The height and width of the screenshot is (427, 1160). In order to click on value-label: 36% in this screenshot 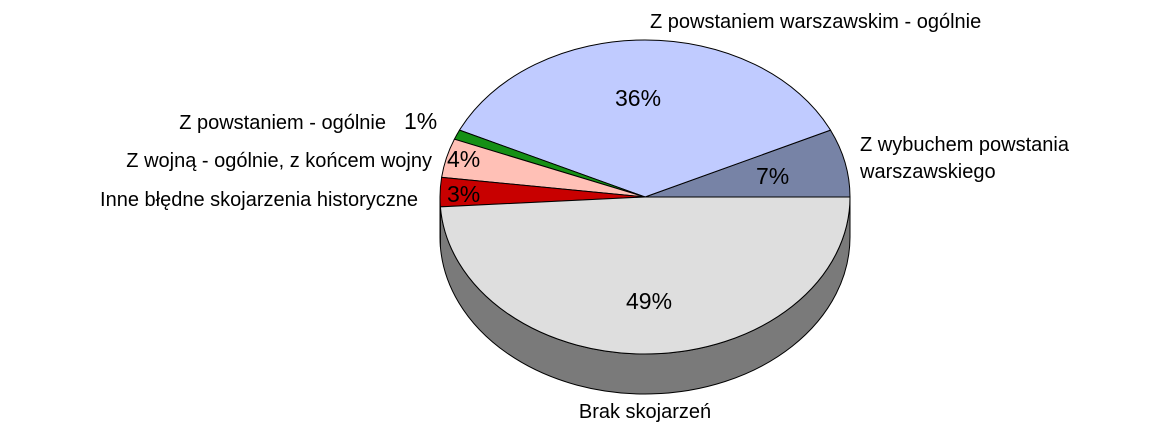, I will do `click(638, 98)`.